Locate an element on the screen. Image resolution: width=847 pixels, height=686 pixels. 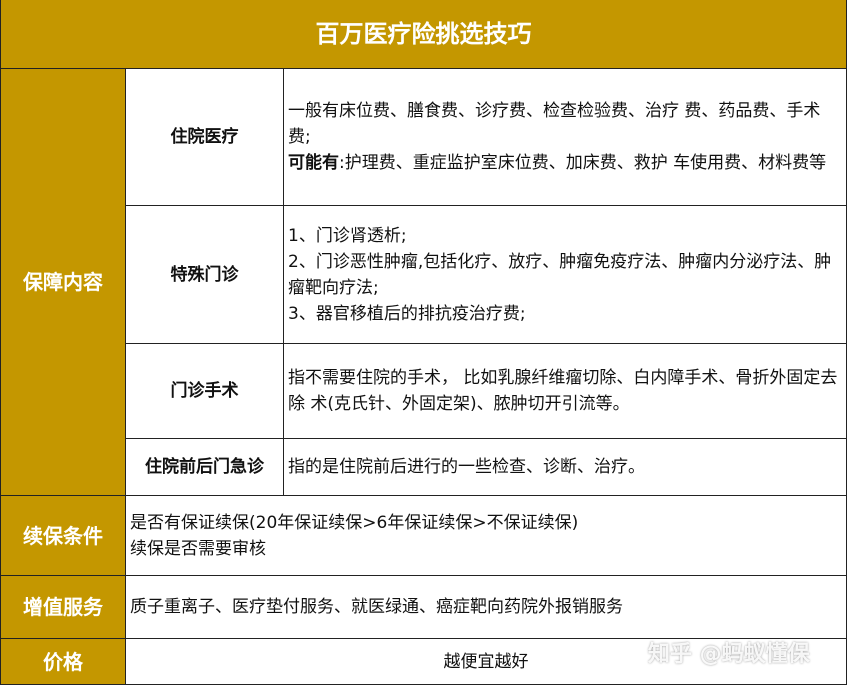
services-desc: 质子重离子、医疗垫付服务、就医绿通、癌症靶向药院外报销服务 is located at coordinates (486, 607).